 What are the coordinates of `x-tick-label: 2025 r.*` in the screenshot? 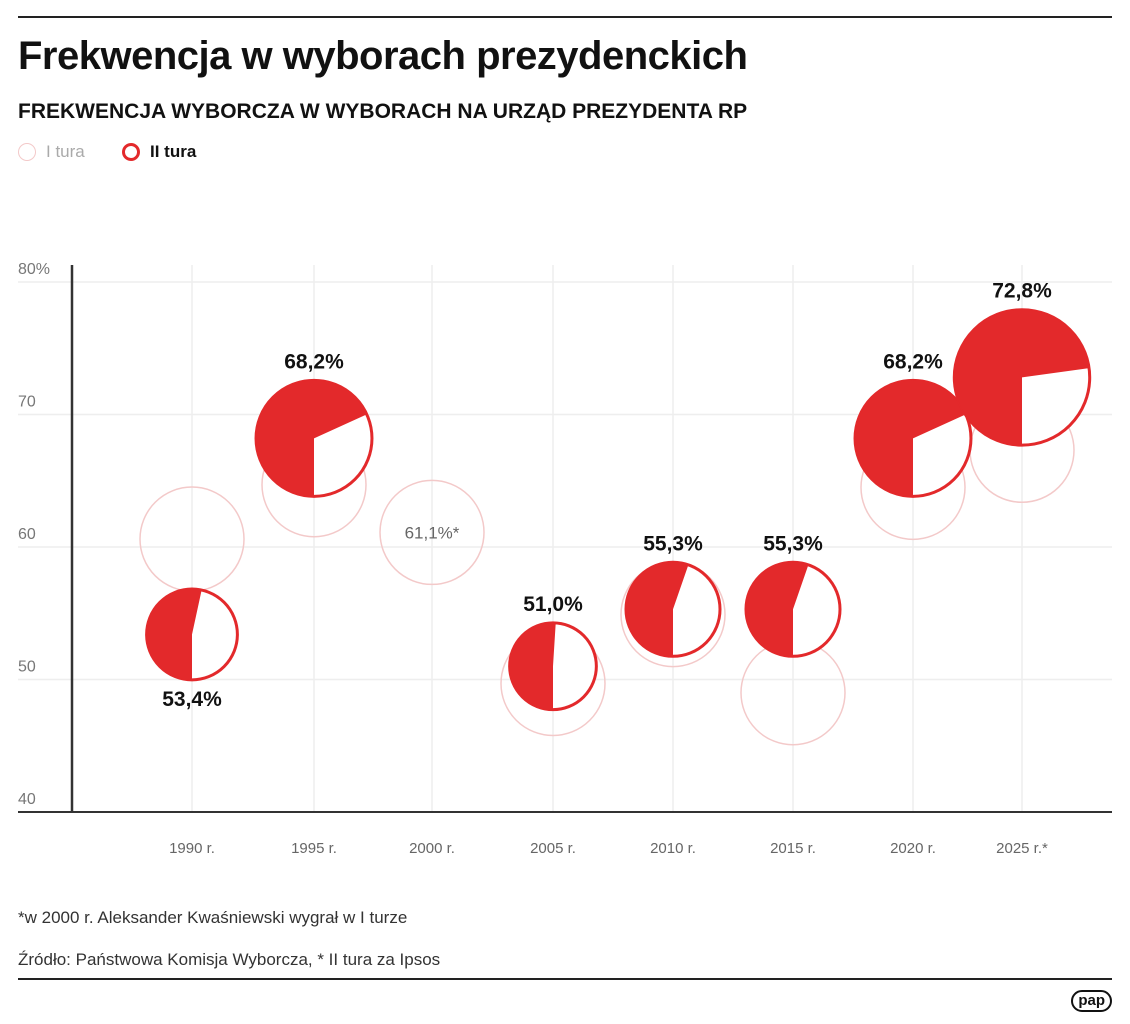 It's located at (1022, 848).